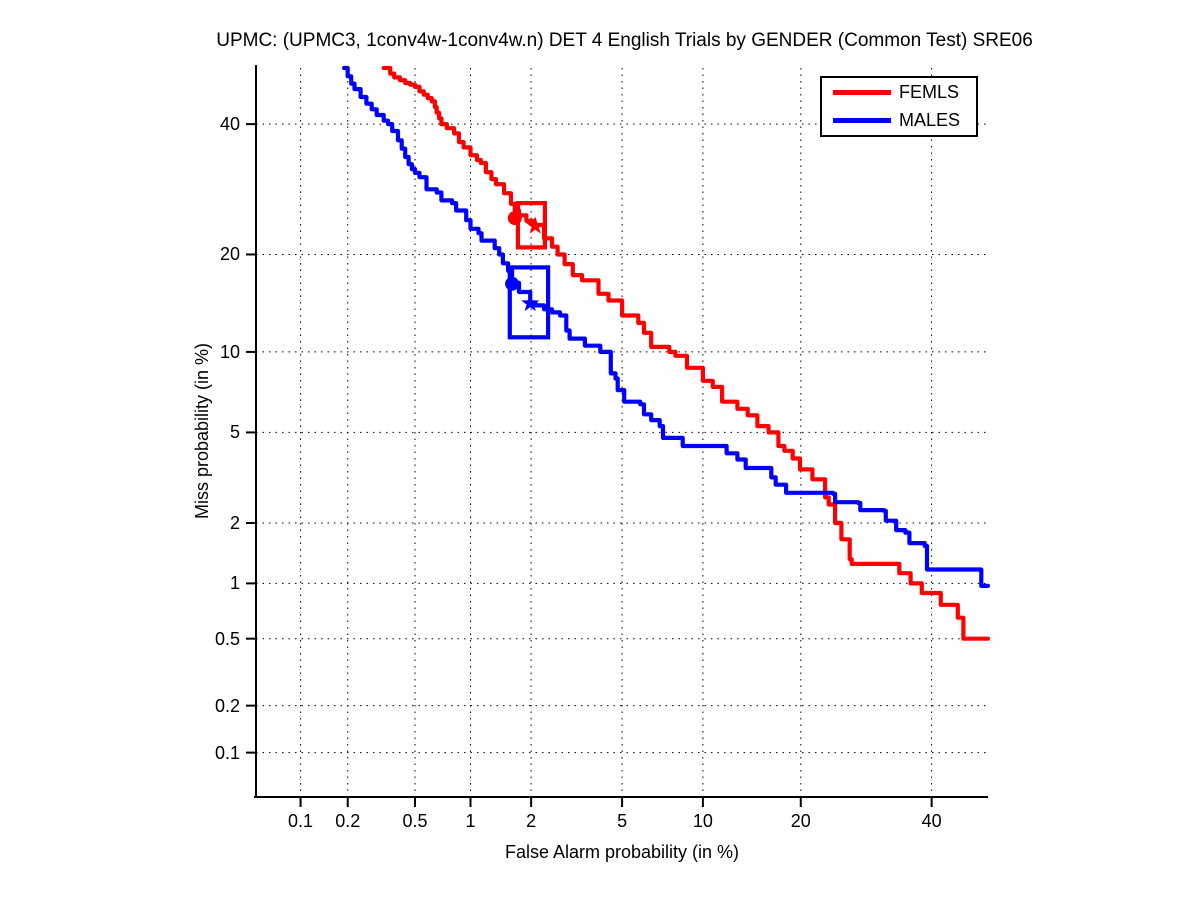 The height and width of the screenshot is (900, 1201). I want to click on y-tick-label: 10, so click(229, 351).